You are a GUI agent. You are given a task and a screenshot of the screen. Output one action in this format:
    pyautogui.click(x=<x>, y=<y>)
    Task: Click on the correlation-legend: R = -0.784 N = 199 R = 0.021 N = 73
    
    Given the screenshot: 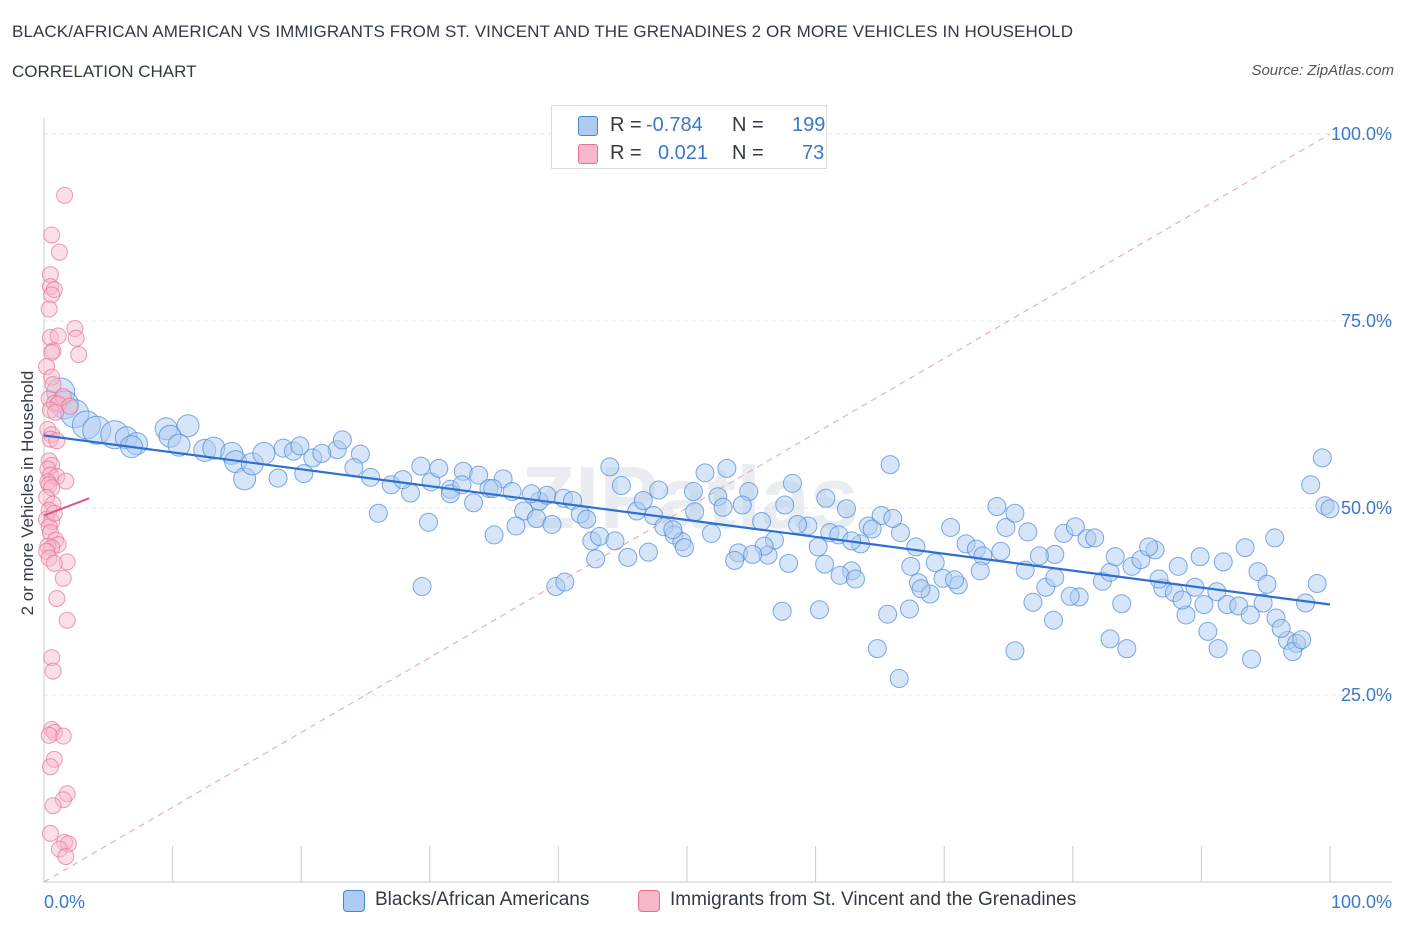 What is the action you would take?
    pyautogui.click(x=689, y=137)
    